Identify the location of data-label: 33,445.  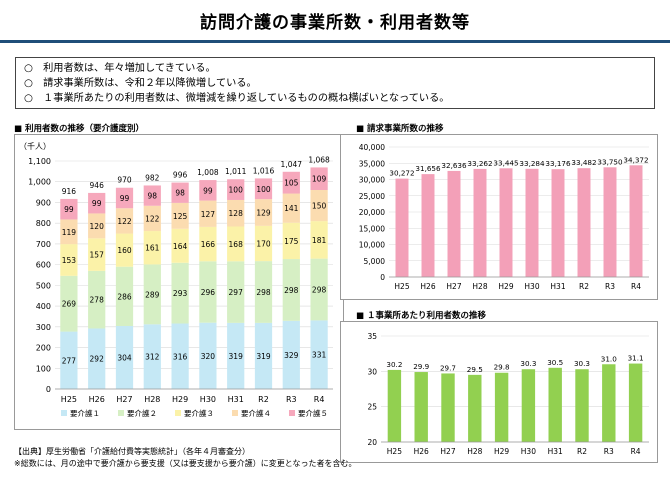
(505, 162).